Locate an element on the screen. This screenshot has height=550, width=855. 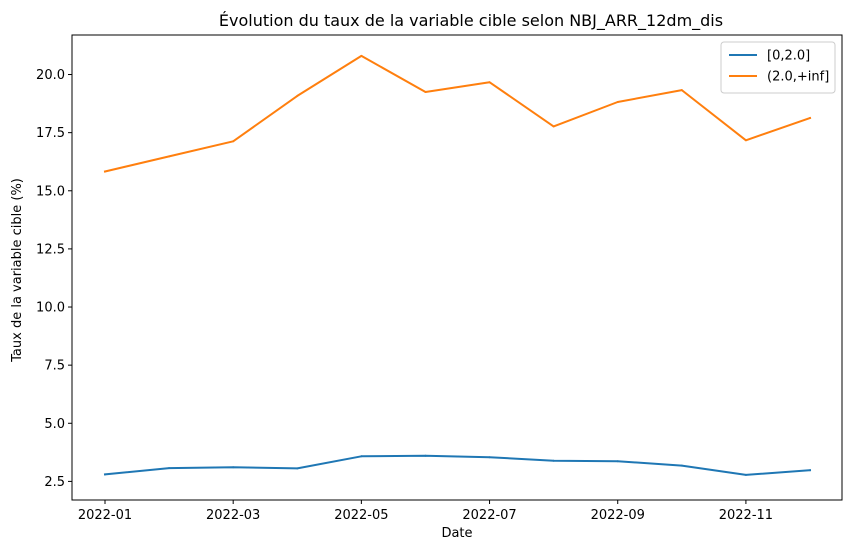
y-tick-label-20.0: 20.0 is located at coordinates (50, 75).